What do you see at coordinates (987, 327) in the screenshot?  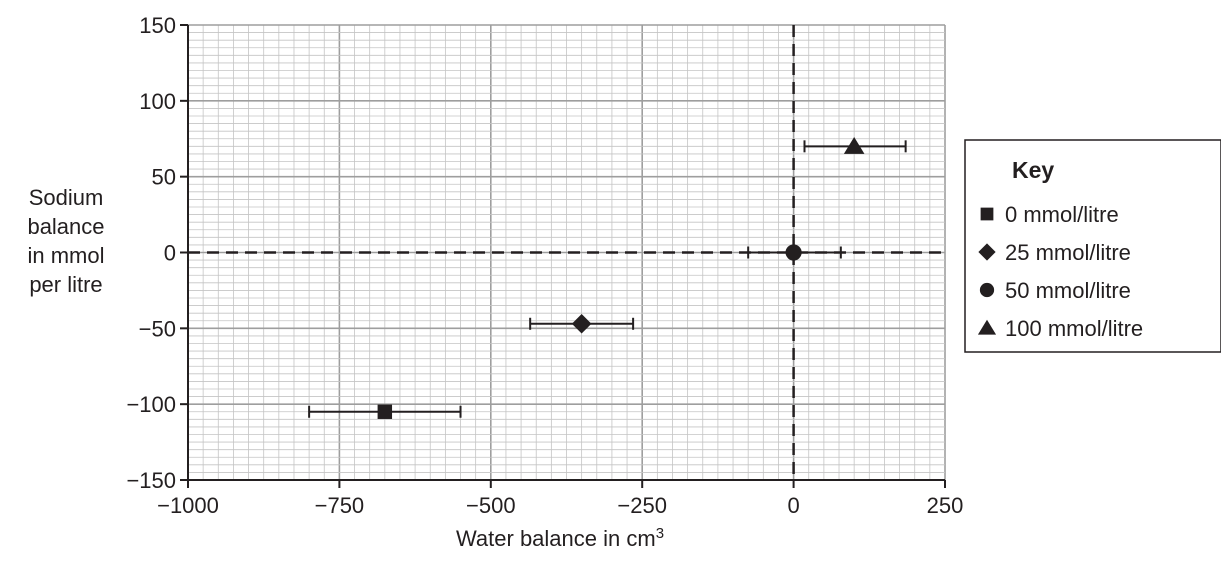 I see `legend-marker-triangle` at bounding box center [987, 327].